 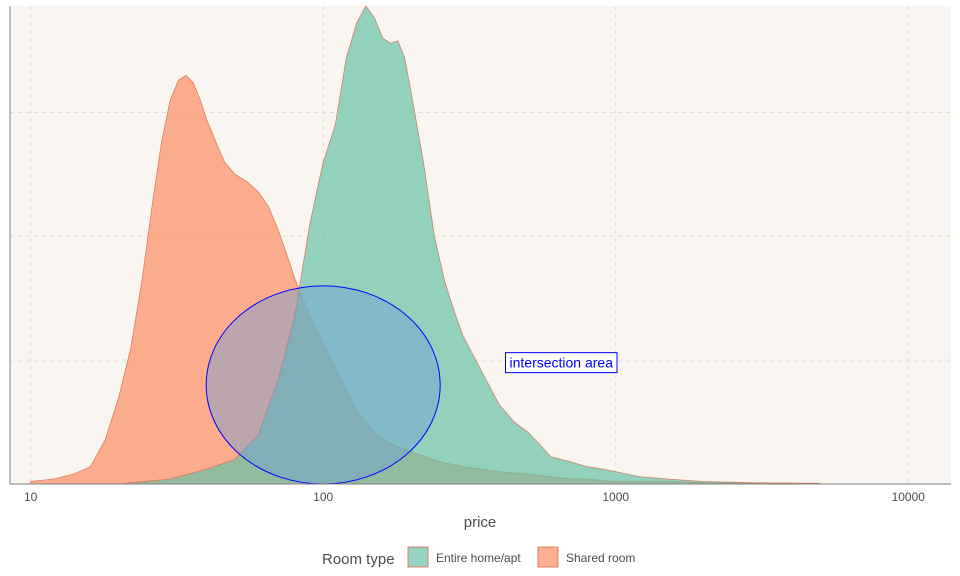 I want to click on intersection-label-box, so click(x=561, y=363).